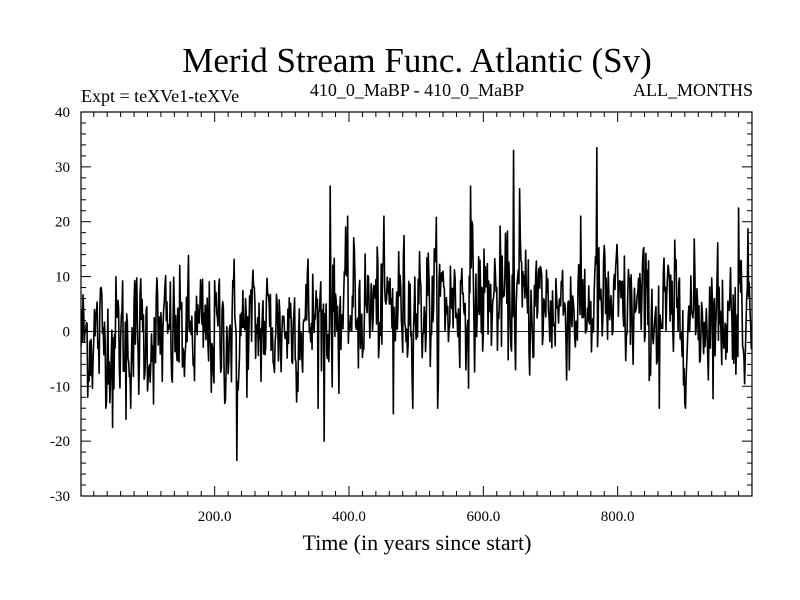 This screenshot has height=600, width=800. I want to click on x-tick-label: 200.0, so click(215, 517).